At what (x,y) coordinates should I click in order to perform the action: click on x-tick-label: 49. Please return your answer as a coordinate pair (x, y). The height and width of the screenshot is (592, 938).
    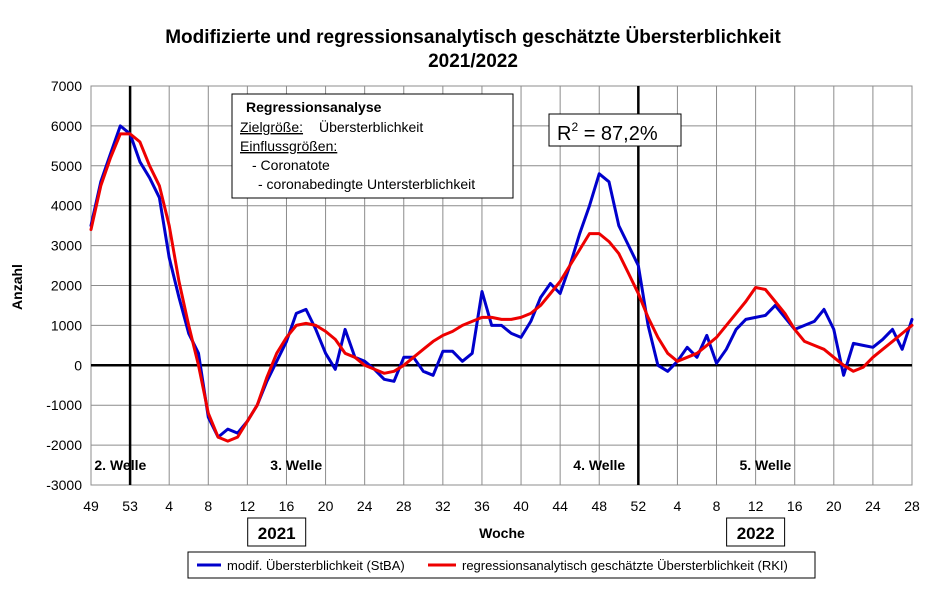
    Looking at the image, I should click on (91, 506).